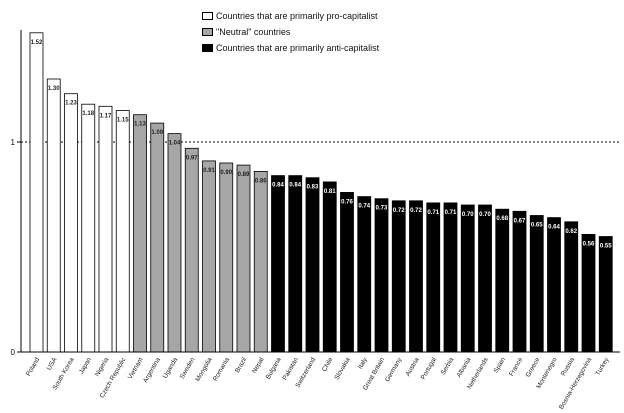 This screenshot has height=413, width=624. Describe the element at coordinates (485, 215) in the screenshot. I see `data-label-26: 0.70` at that location.